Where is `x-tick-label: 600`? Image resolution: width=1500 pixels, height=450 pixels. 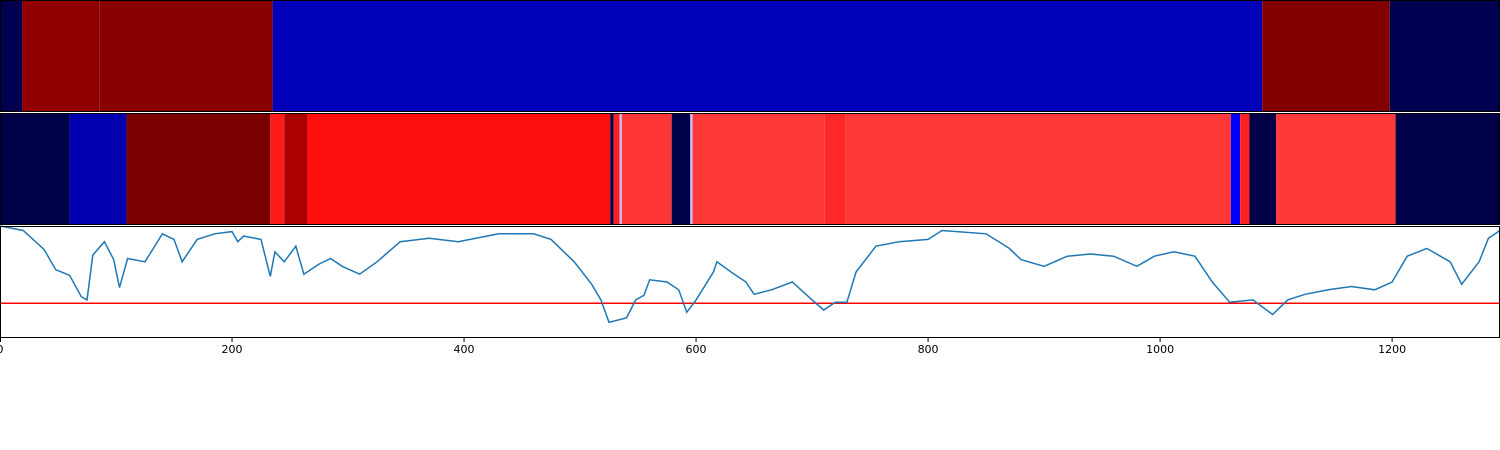 x-tick-label: 600 is located at coordinates (696, 349).